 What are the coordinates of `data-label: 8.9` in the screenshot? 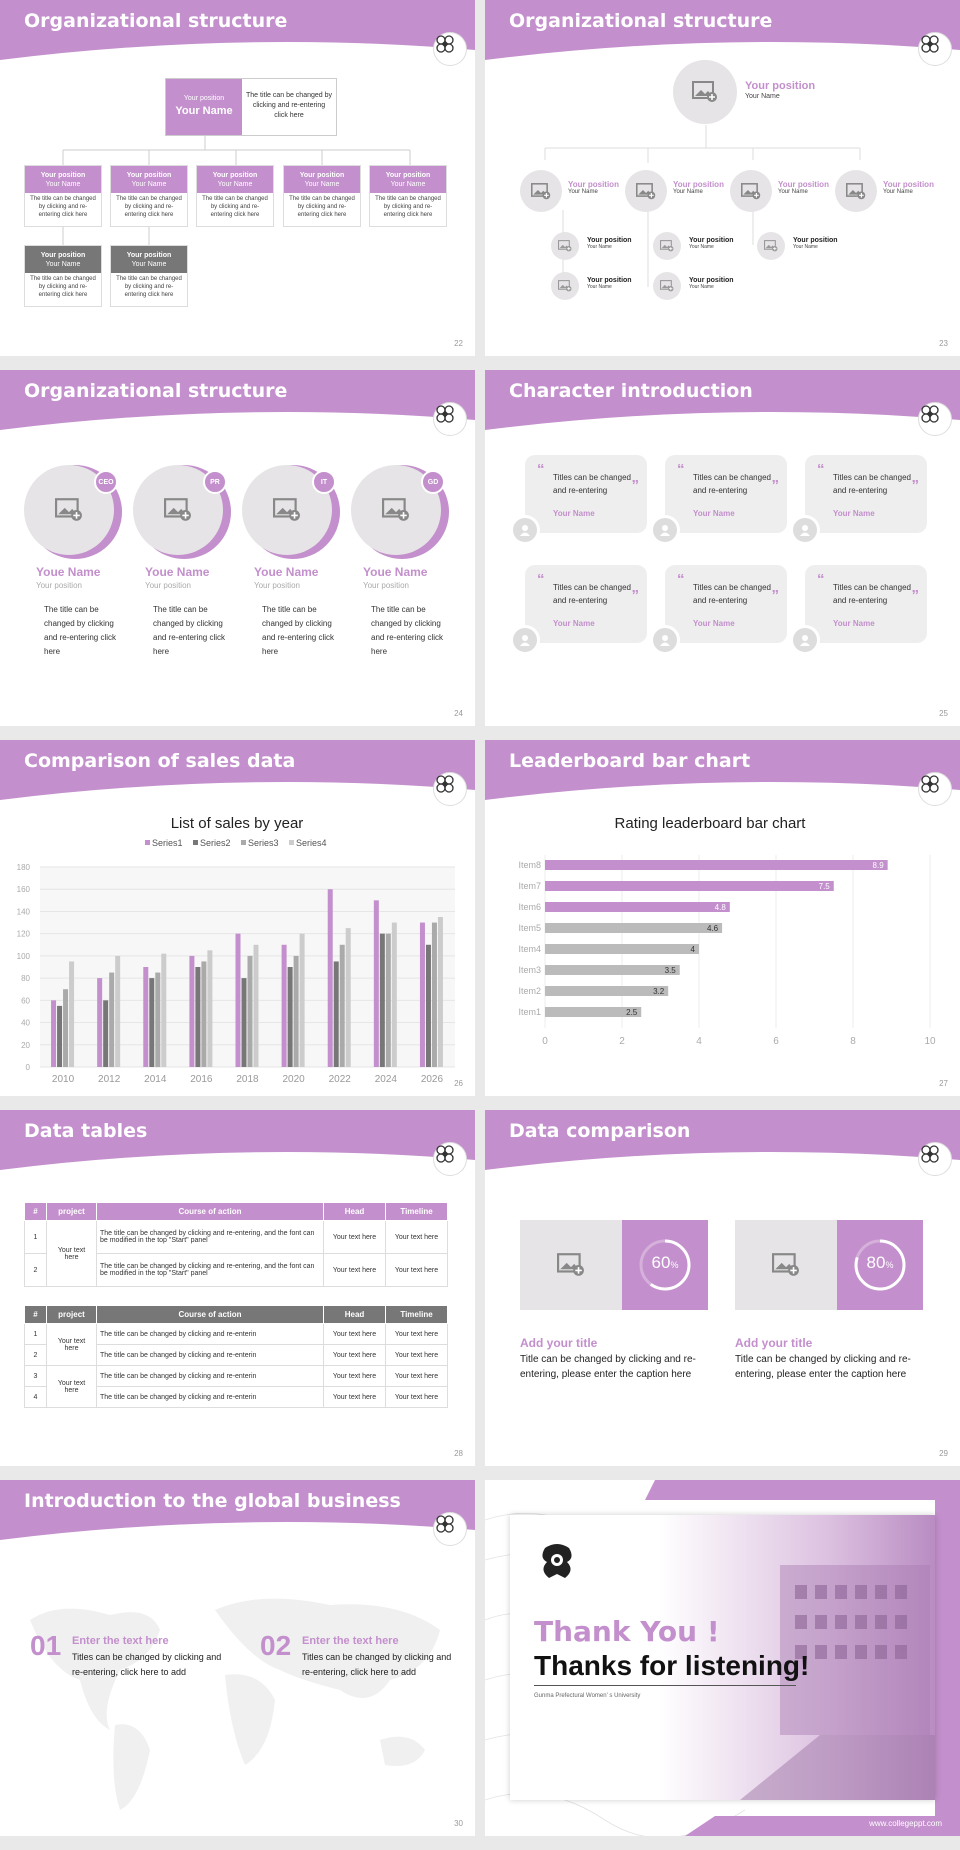 It's located at (879, 865).